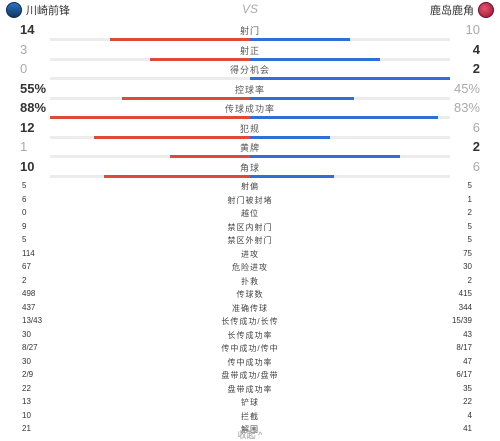  What do you see at coordinates (28, 253) in the screenshot?
I see `home-value: 114` at bounding box center [28, 253].